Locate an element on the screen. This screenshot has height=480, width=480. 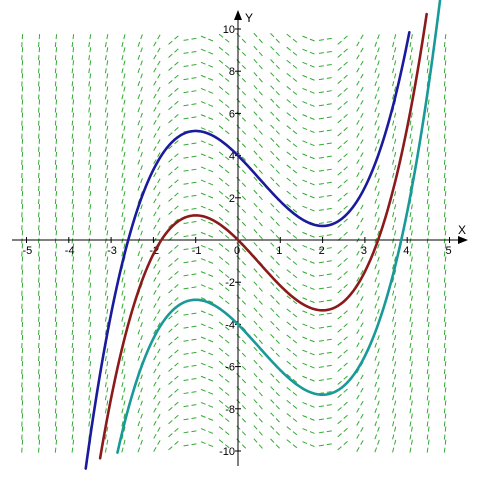
x-tick-label: 0 is located at coordinates (237, 251).